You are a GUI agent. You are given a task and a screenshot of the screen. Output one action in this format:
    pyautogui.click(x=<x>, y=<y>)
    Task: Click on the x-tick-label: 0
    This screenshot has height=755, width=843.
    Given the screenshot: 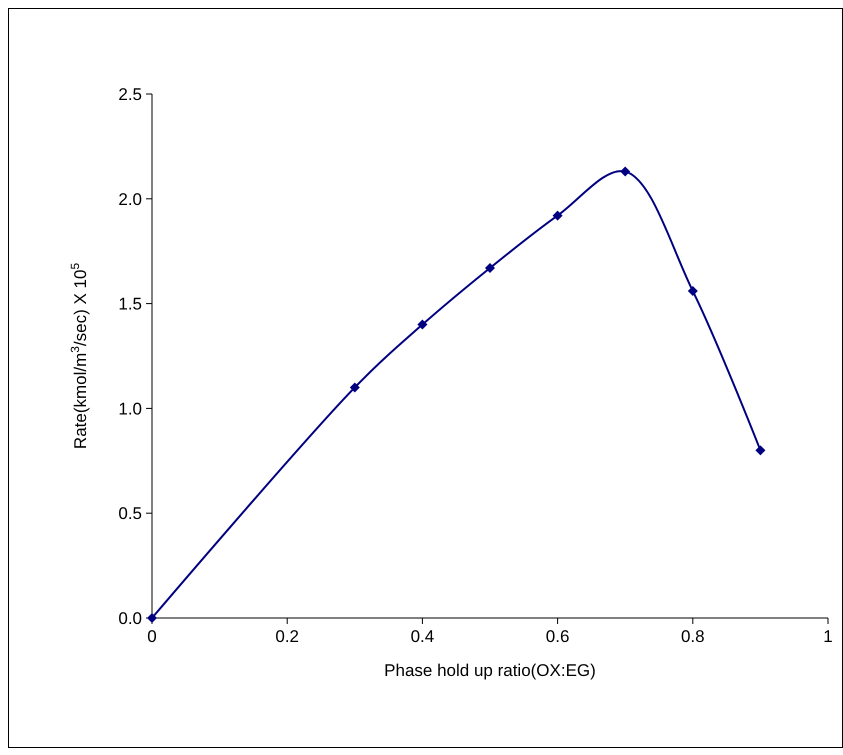 What is the action you would take?
    pyautogui.click(x=152, y=636)
    